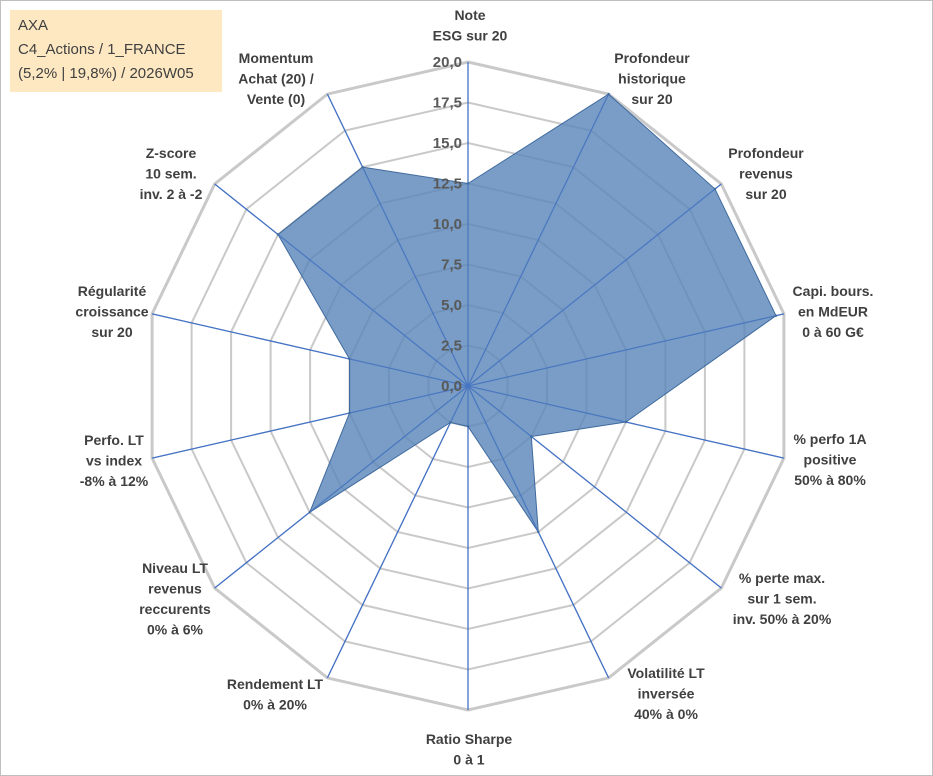 This screenshot has width=933, height=776. I want to click on axis-label-line: Momentum, so click(276, 58).